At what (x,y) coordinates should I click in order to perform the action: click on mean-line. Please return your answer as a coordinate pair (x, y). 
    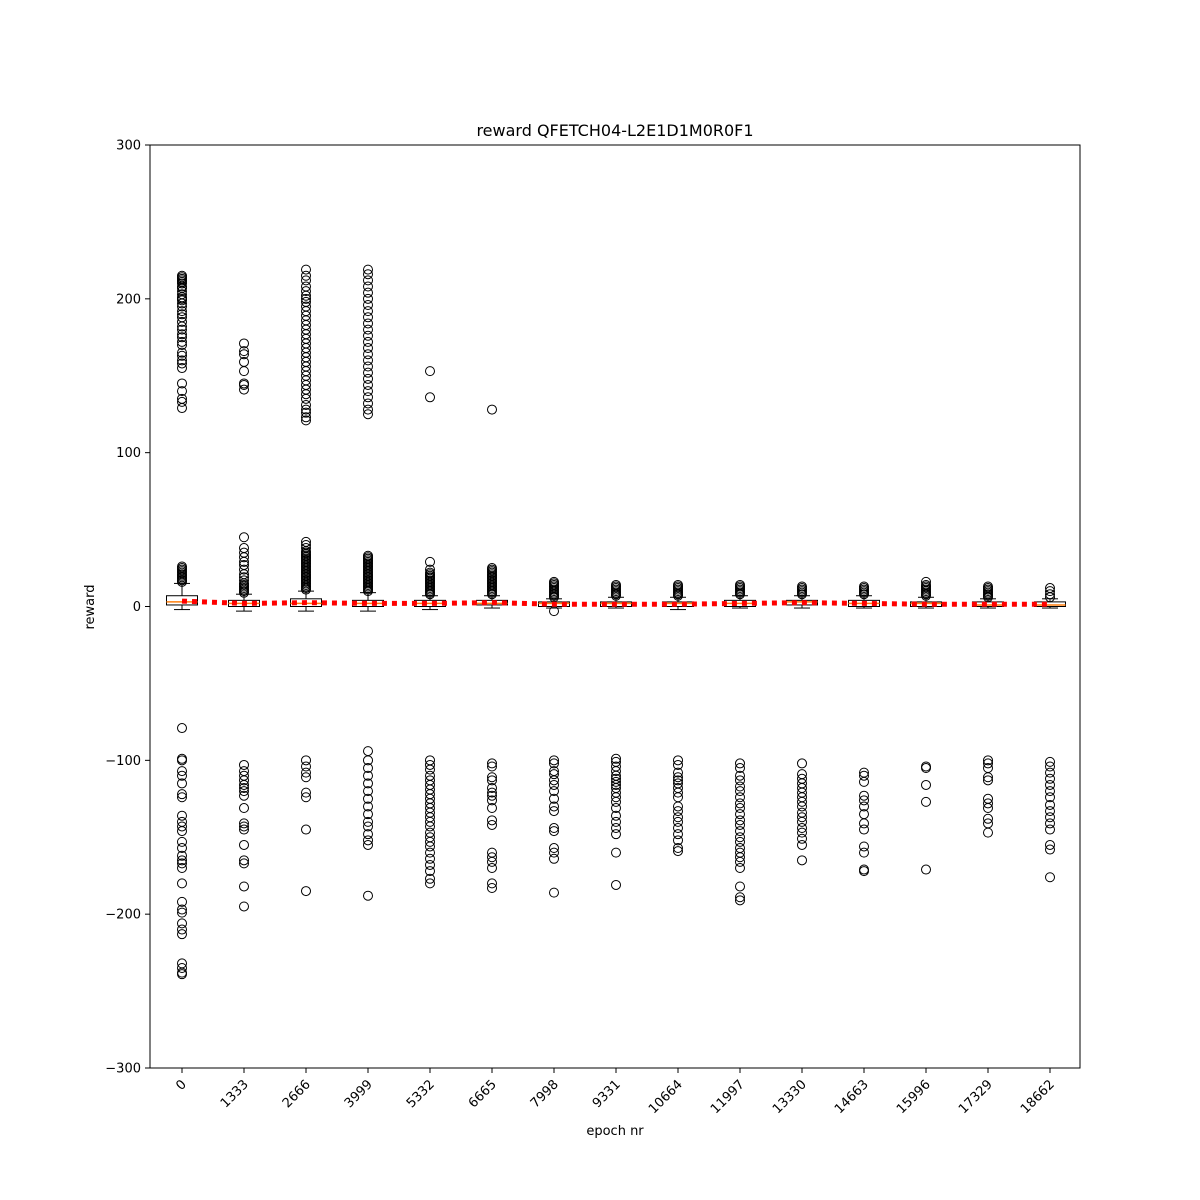
    Looking at the image, I should click on (615, 602).